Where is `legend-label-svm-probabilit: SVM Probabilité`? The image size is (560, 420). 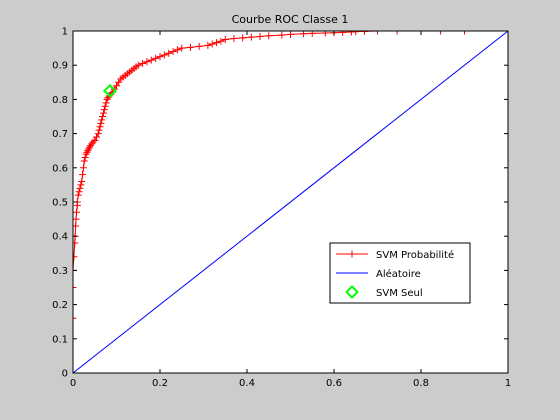 legend-label-svm-probabilit: SVM Probabilité is located at coordinates (415, 255).